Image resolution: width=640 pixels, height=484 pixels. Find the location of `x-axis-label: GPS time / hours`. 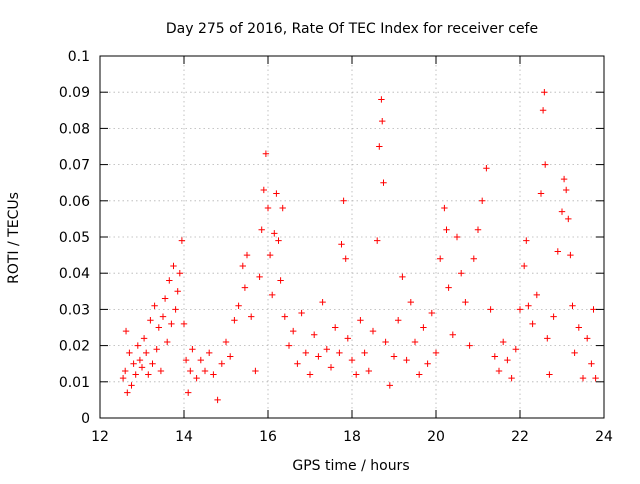

x-axis-label: GPS time / hours is located at coordinates (350, 466).